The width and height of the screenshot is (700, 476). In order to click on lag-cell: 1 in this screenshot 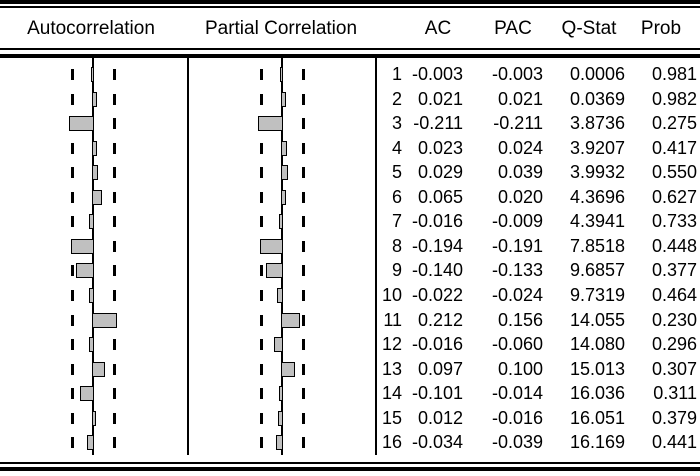, I will do `click(396, 74)`.